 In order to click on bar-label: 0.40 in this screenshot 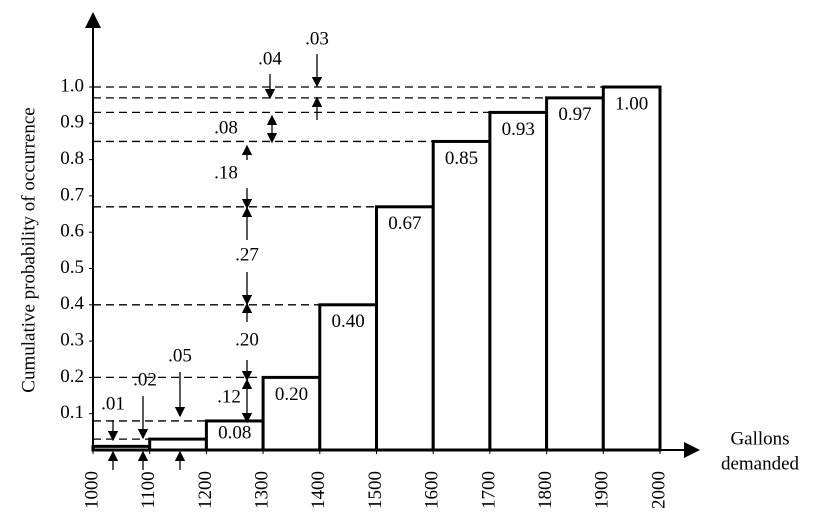, I will do `click(348, 321)`.